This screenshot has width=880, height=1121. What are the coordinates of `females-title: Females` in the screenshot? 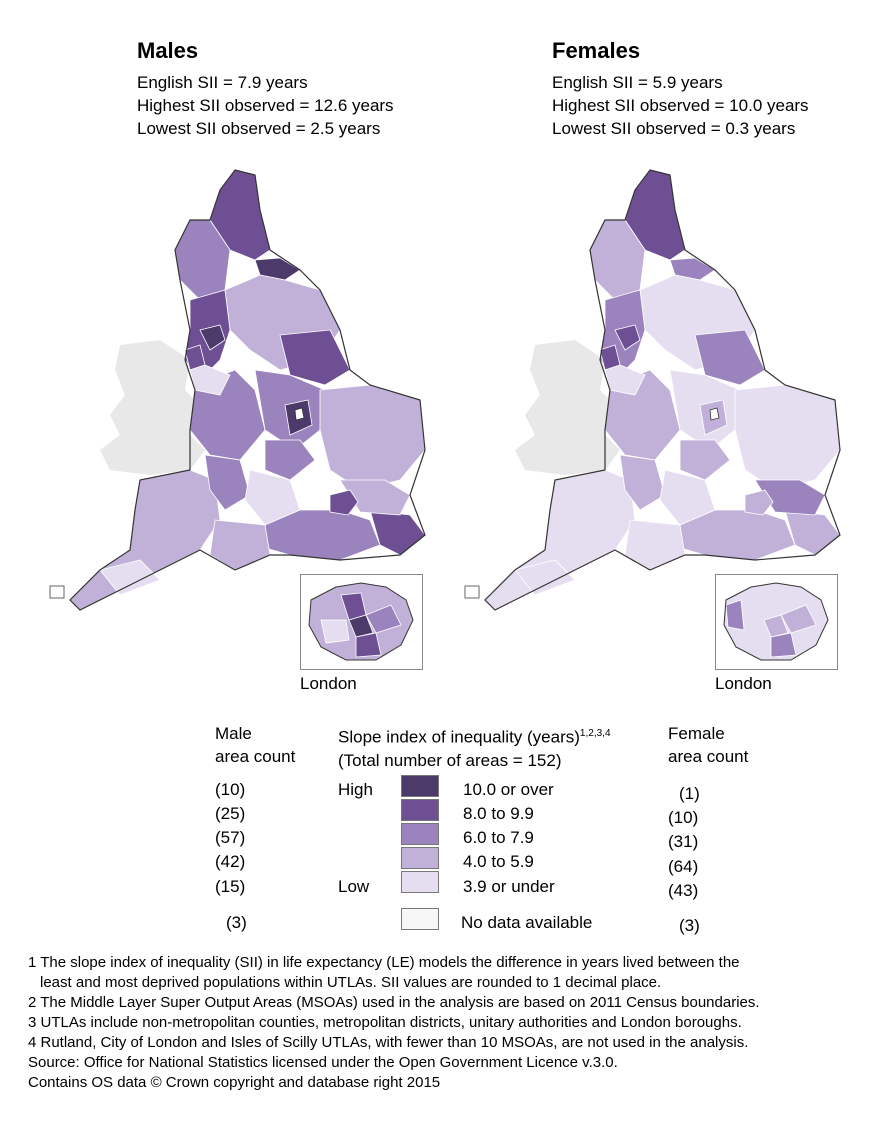 It's located at (596, 50).